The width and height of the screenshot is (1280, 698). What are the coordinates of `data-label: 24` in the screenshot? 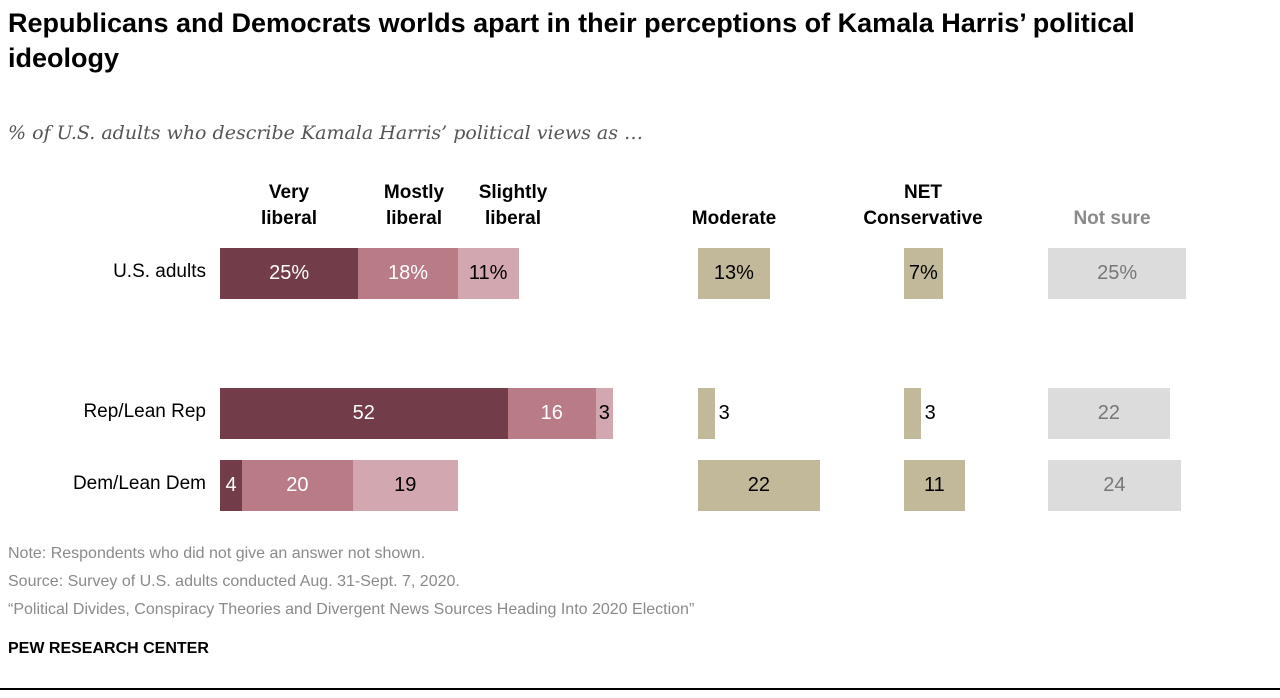 It's located at (1114, 485).